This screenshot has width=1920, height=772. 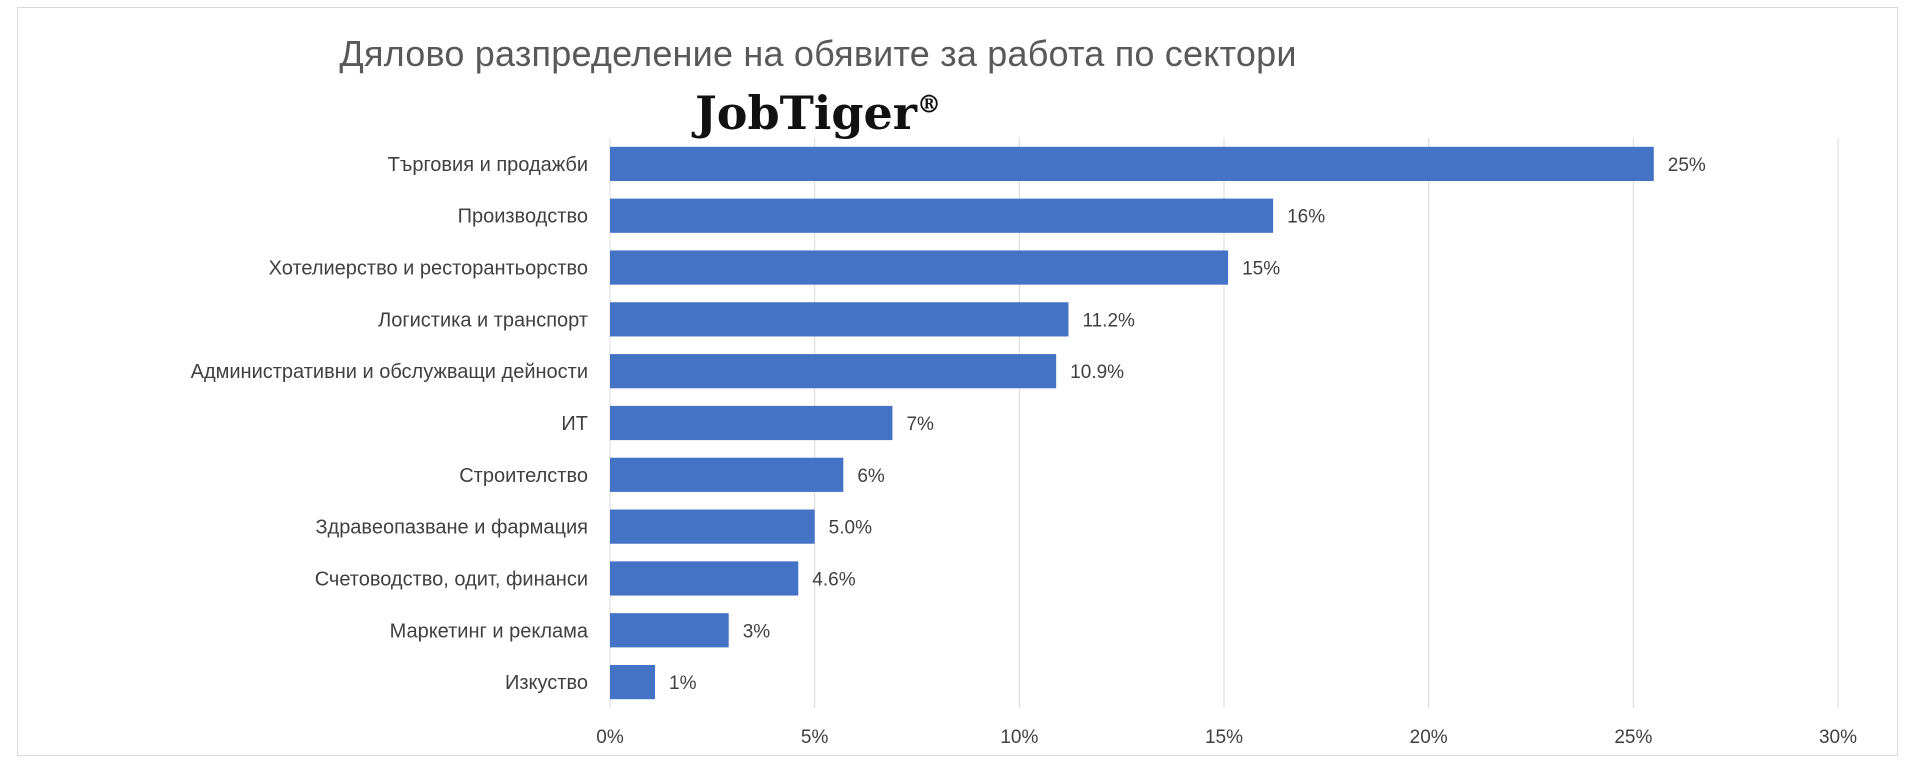 I want to click on x-tick-label: 25%, so click(x=1633, y=737).